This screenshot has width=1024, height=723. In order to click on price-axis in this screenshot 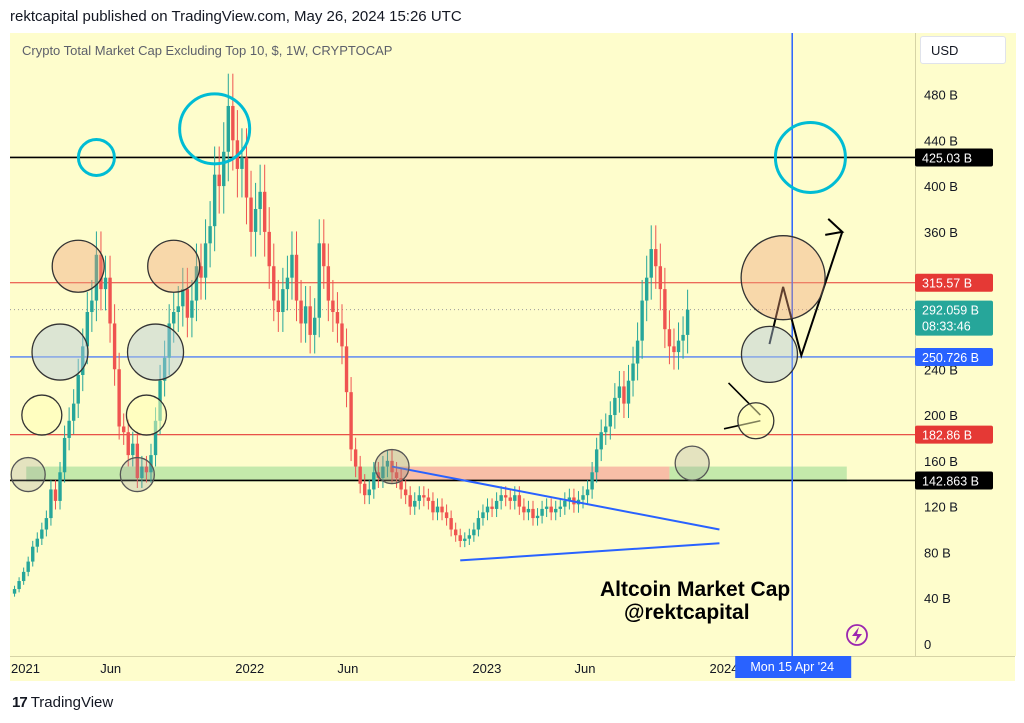, I will do `click(965, 344)`.